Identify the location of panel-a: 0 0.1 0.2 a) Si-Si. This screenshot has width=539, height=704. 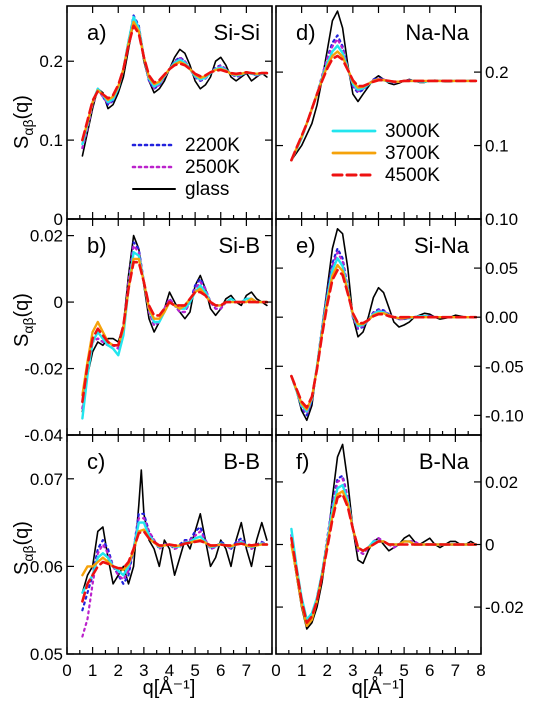
(156, 117).